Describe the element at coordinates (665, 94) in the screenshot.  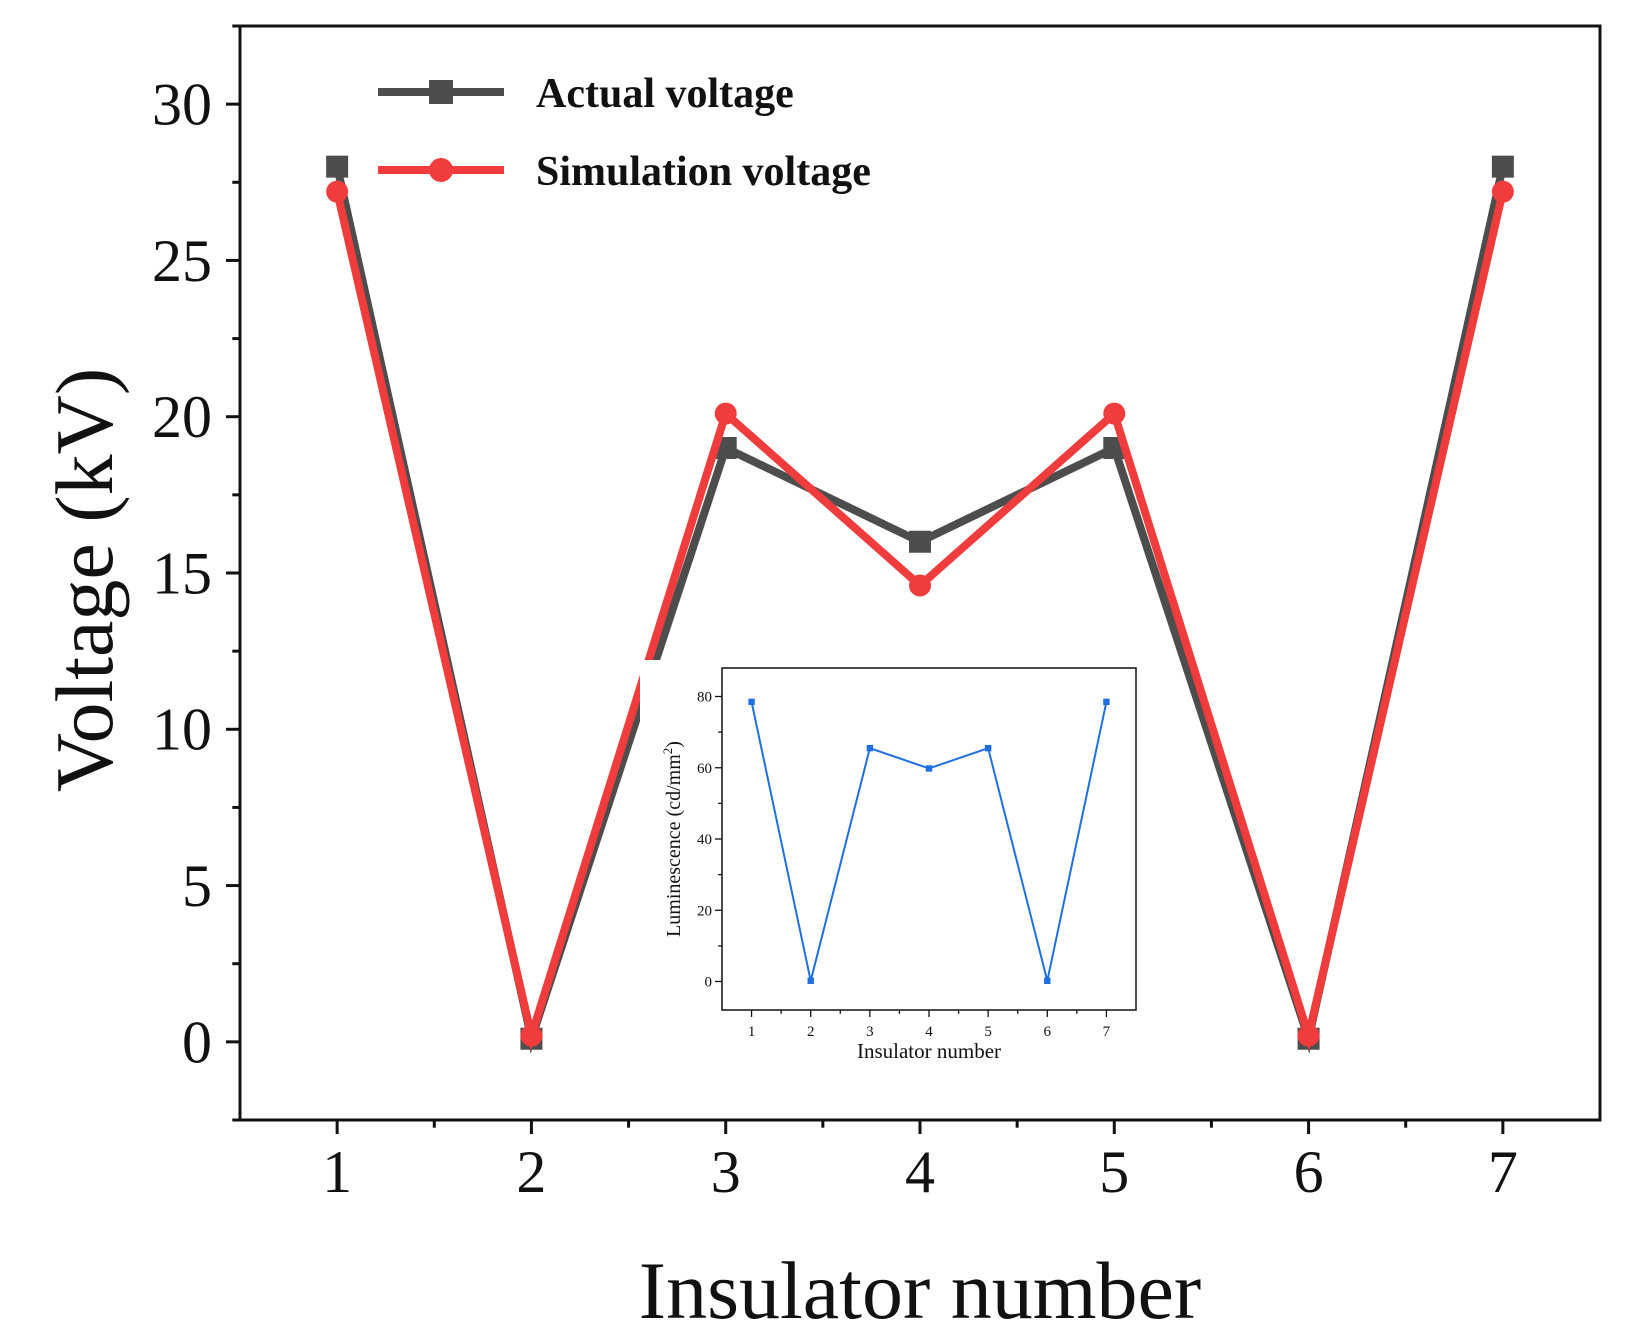
I see `legend-label: Actual voltage` at that location.